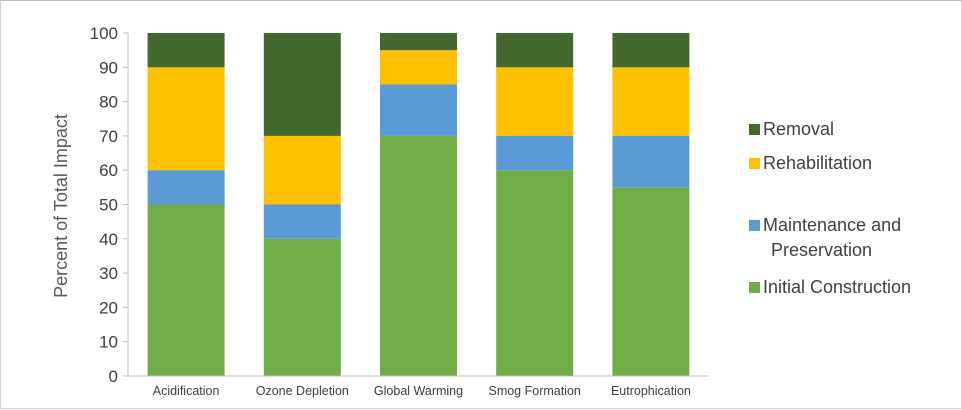  I want to click on y-tick-label: 10, so click(108, 342).